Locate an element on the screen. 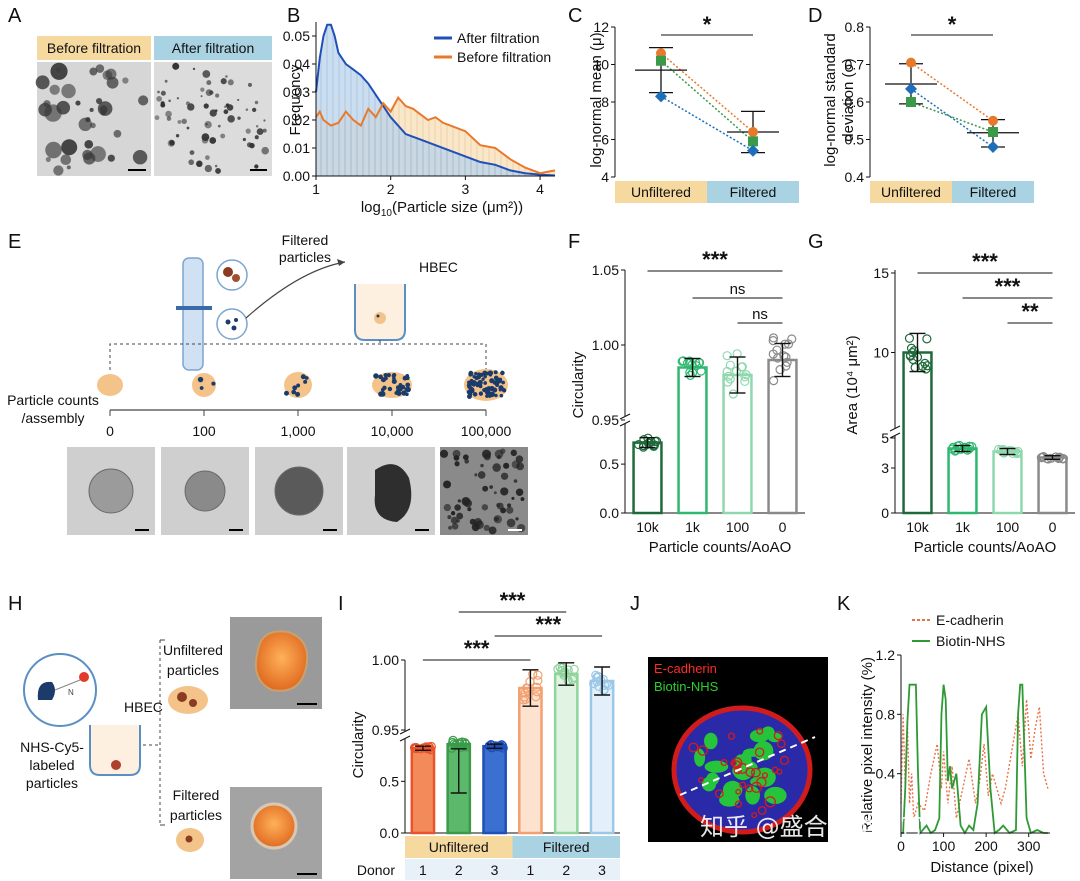 The width and height of the screenshot is (1080, 881). before-filtration-text: Before filtration is located at coordinates (94, 48).